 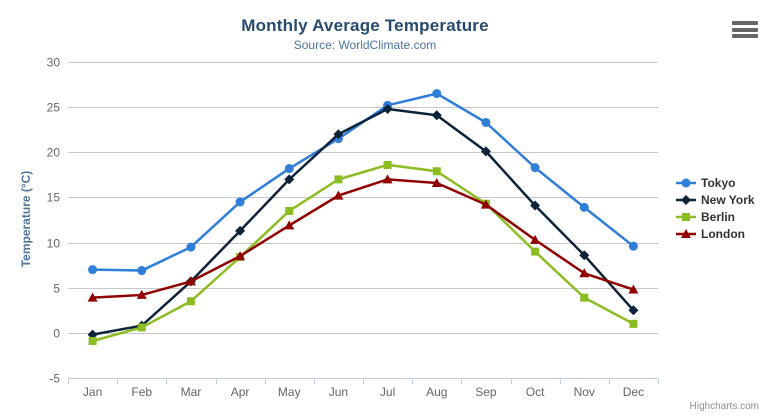 I want to click on x-axis-label: Nov, so click(x=584, y=392).